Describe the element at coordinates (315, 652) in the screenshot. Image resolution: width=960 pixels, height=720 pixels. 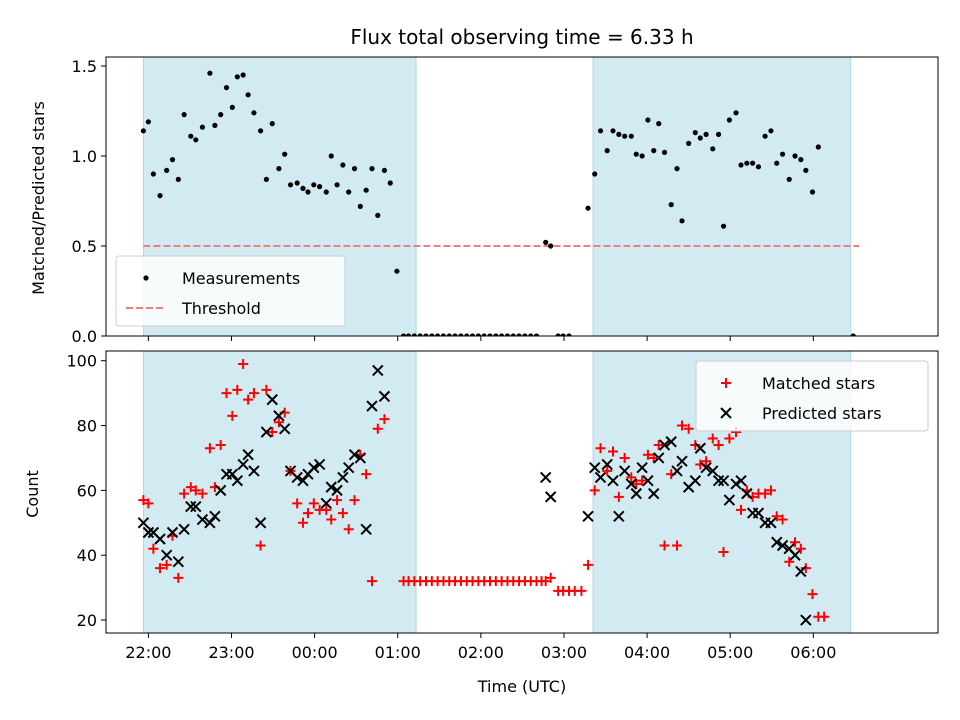
I see `x-tick-label-2: 00:00` at that location.